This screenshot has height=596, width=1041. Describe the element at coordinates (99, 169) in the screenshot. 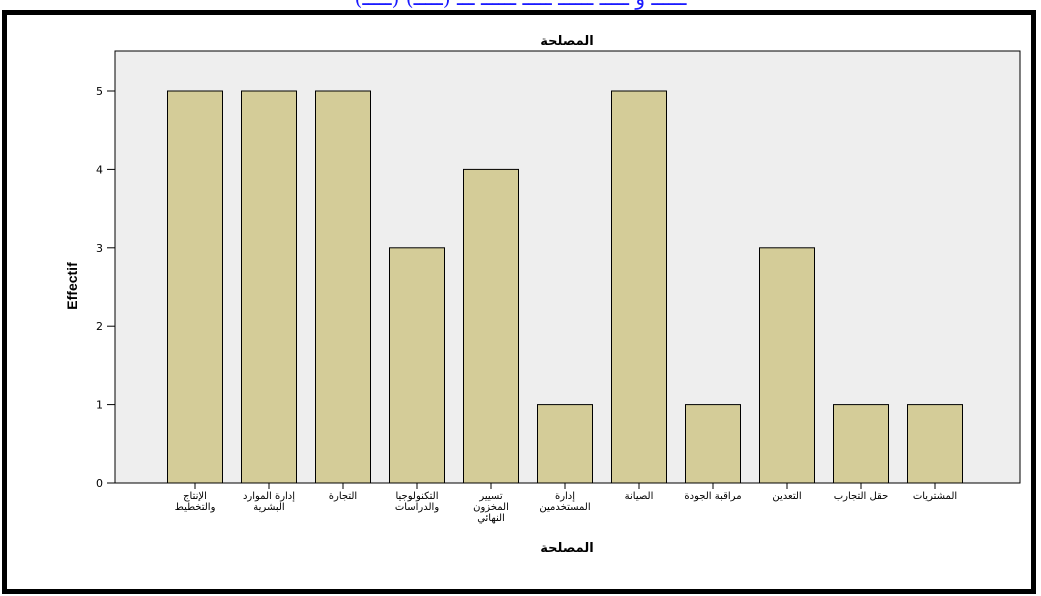

I see `y-tick-label: 4` at that location.